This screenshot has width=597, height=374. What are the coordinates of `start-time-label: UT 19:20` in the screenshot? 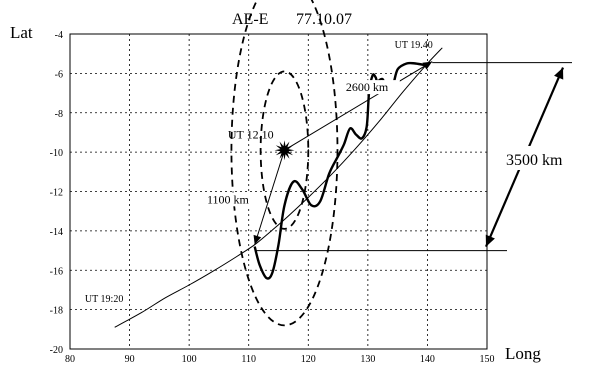 It's located at (104, 299).